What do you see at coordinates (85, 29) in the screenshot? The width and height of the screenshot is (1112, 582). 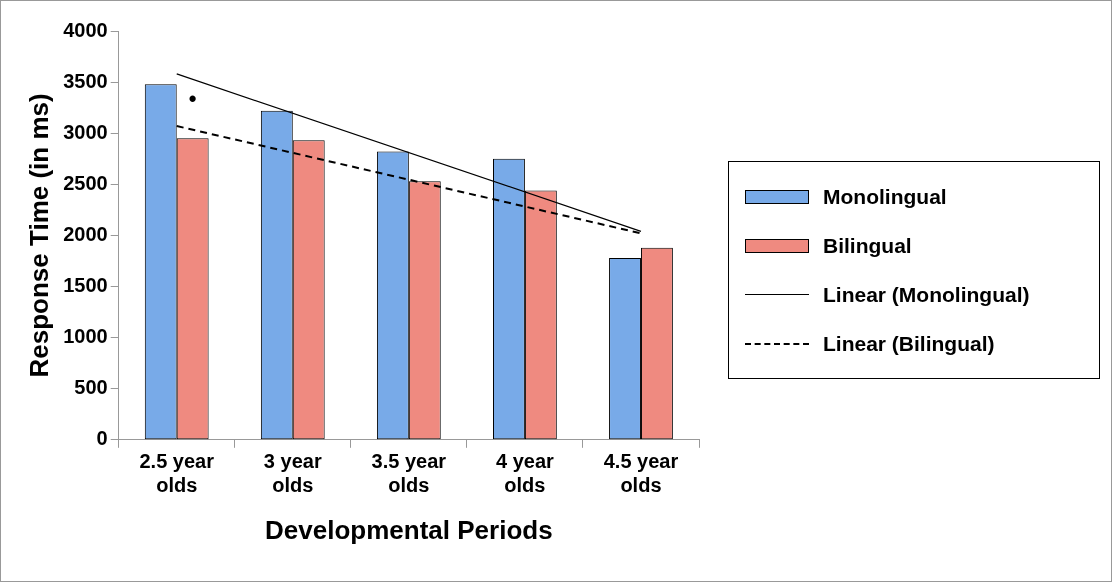 I see `y-tick-label: 4000` at bounding box center [85, 29].